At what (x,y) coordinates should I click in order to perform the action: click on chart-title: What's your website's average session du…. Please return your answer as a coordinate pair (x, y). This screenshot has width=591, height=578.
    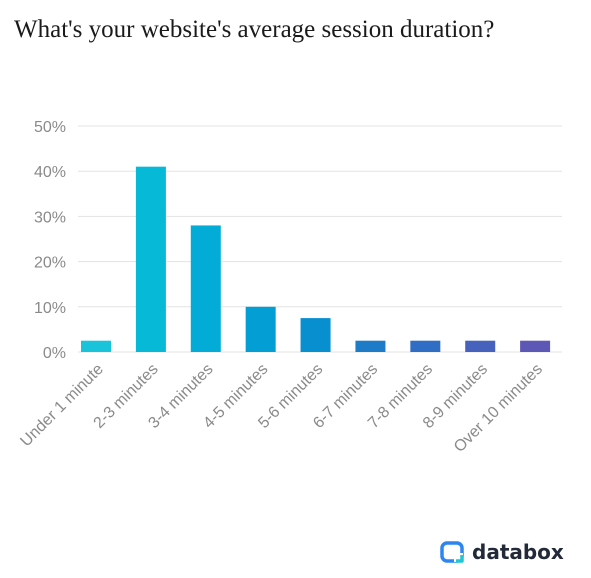
    Looking at the image, I should click on (254, 29).